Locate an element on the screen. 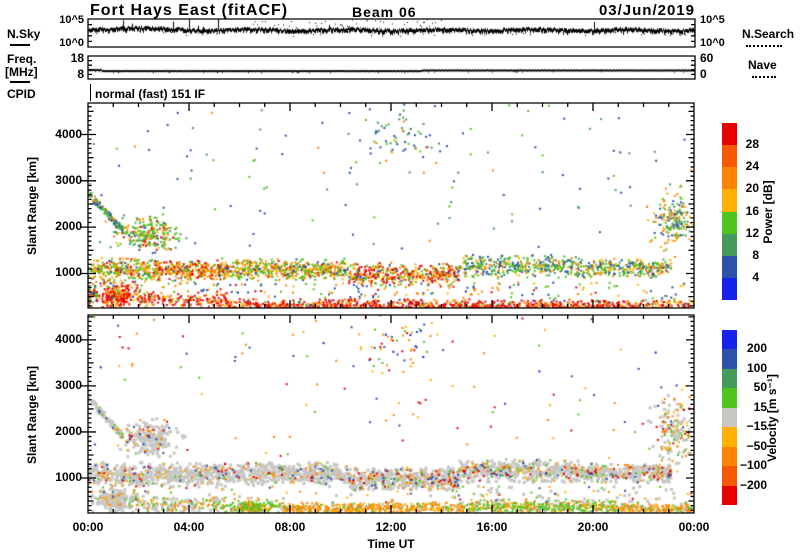  freq-ytick-top: 18 is located at coordinates (77, 58).